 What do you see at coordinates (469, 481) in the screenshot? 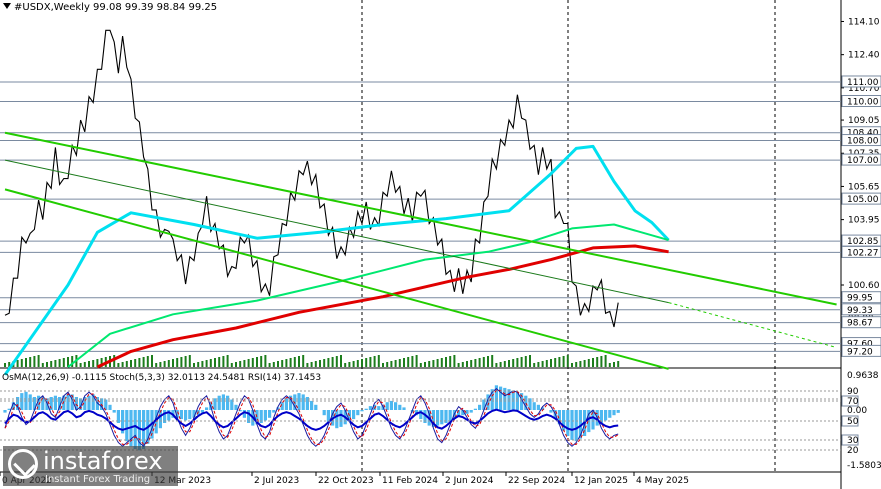
I see `time-tick-label: 2 Jun 2024` at bounding box center [469, 481].